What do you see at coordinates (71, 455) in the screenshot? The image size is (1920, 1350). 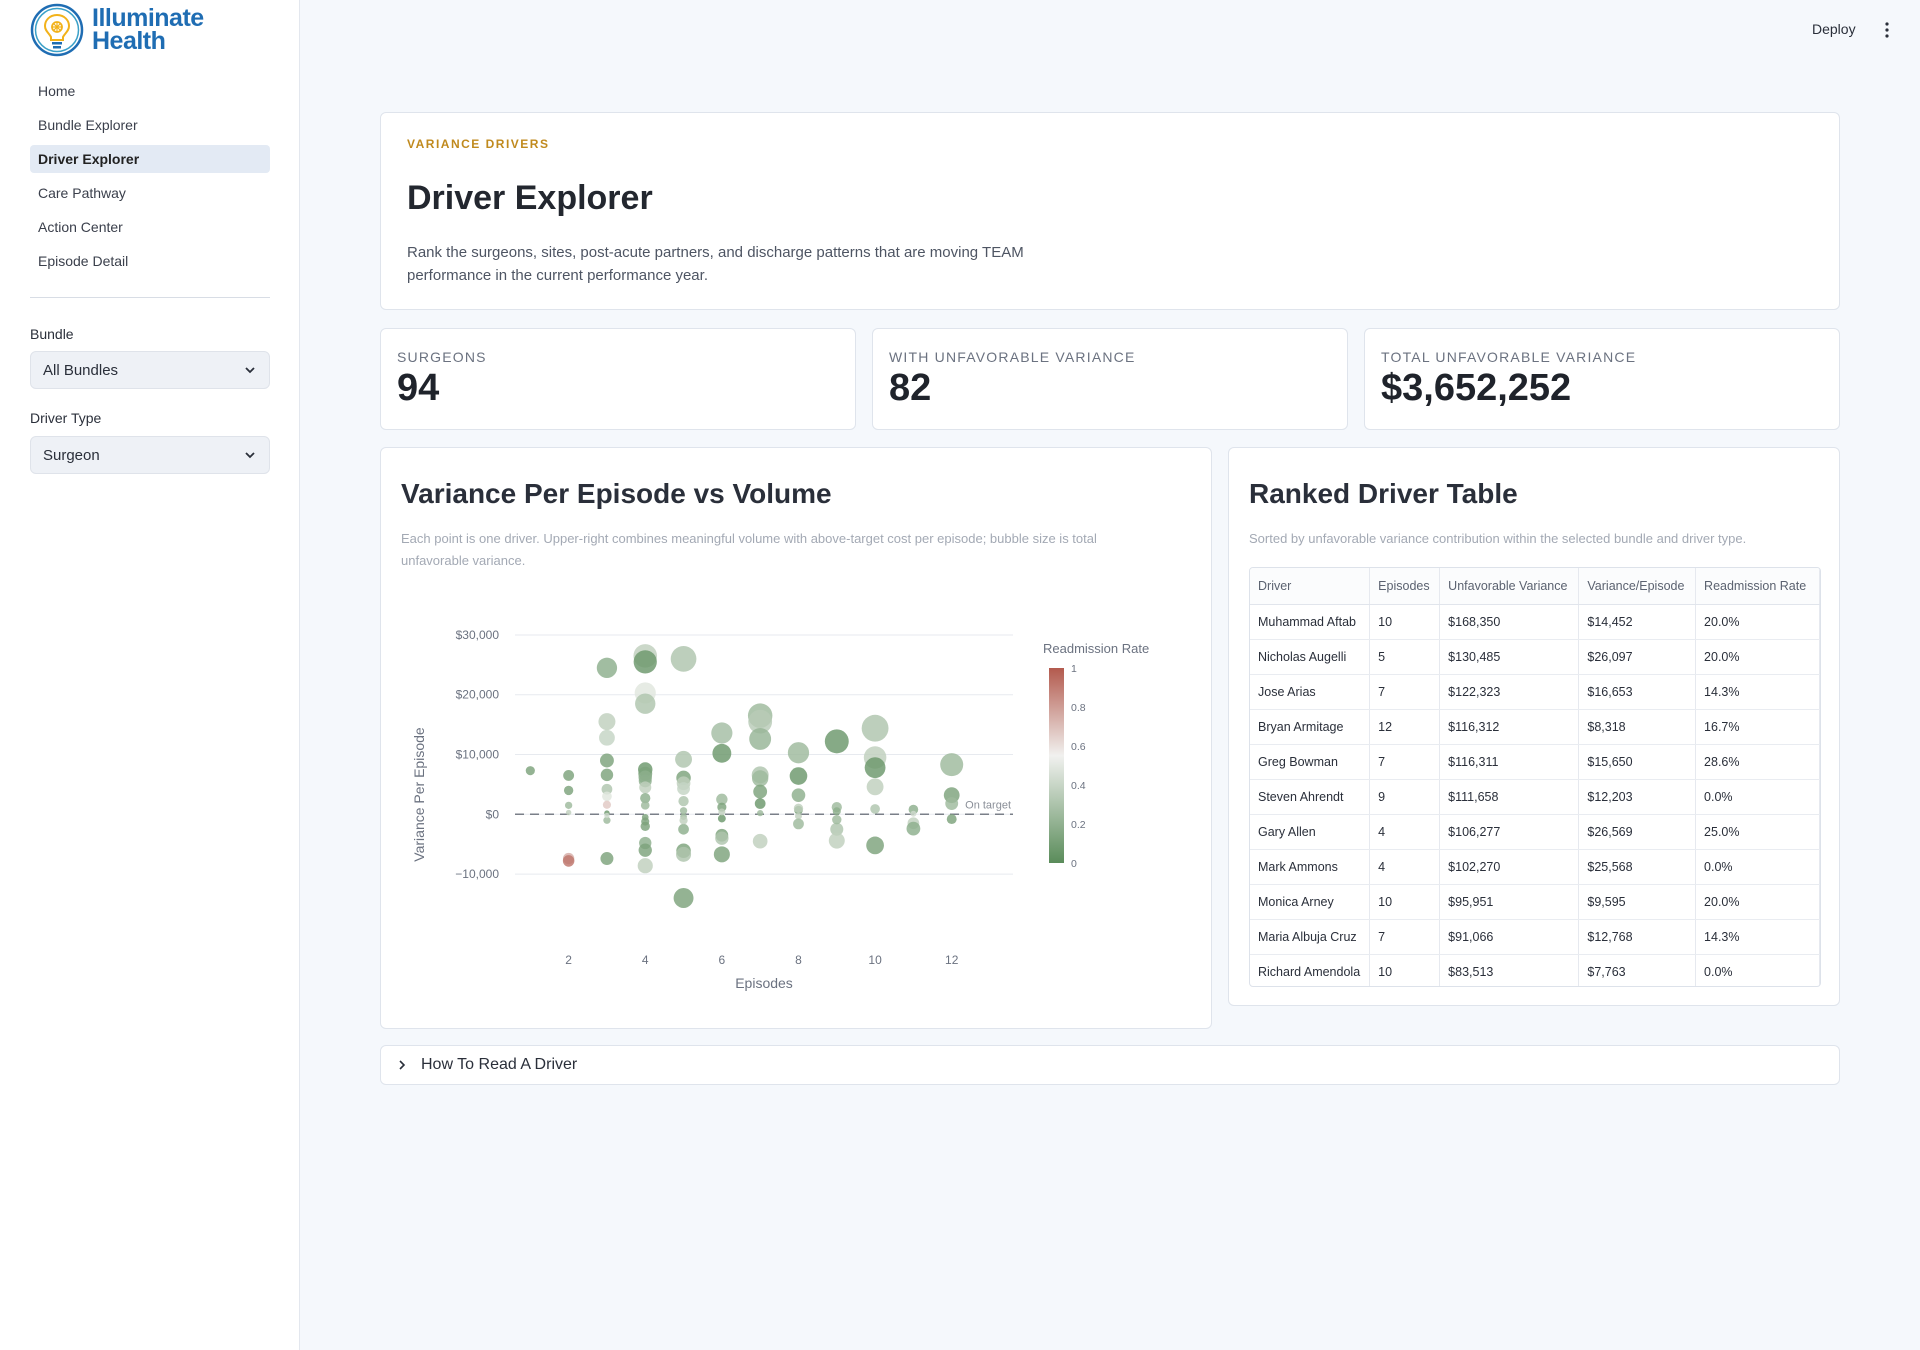 I see `driver-type-select-value: Surgeon` at bounding box center [71, 455].